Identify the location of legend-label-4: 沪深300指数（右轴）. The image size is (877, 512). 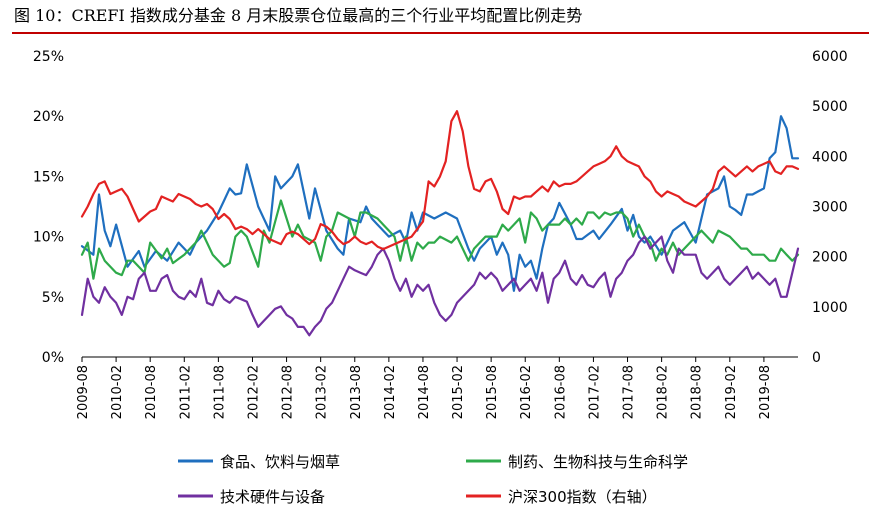
(582, 497).